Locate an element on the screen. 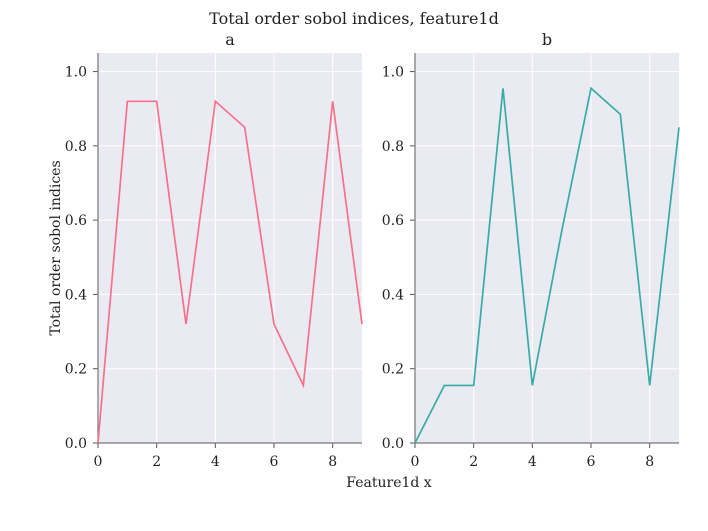 The image size is (708, 531). figure-title: Total order sobol indices, feature1d is located at coordinates (354, 18).